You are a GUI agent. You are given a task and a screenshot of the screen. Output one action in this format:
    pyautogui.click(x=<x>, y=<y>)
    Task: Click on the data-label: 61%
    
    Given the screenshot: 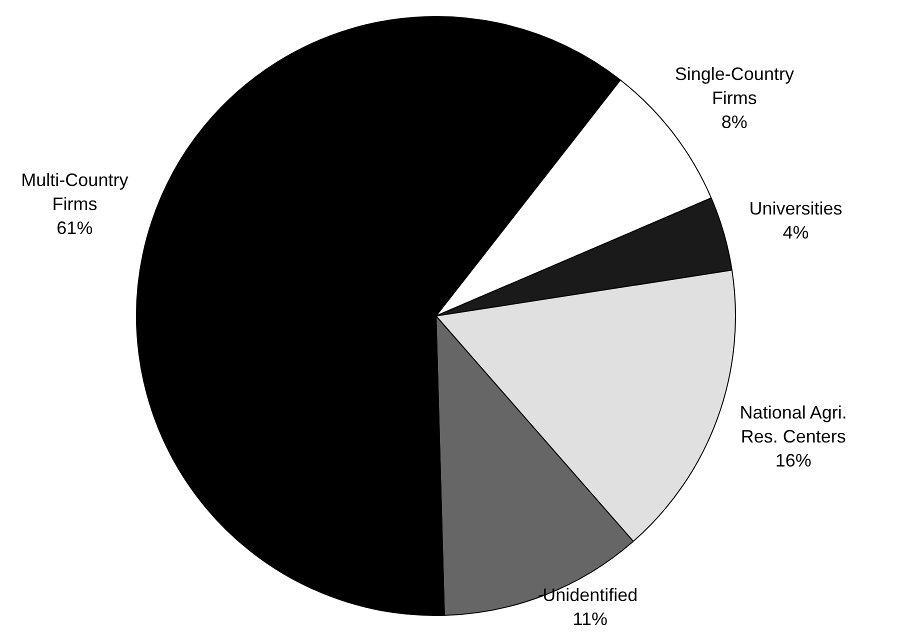 What is the action you would take?
    pyautogui.click(x=74, y=228)
    